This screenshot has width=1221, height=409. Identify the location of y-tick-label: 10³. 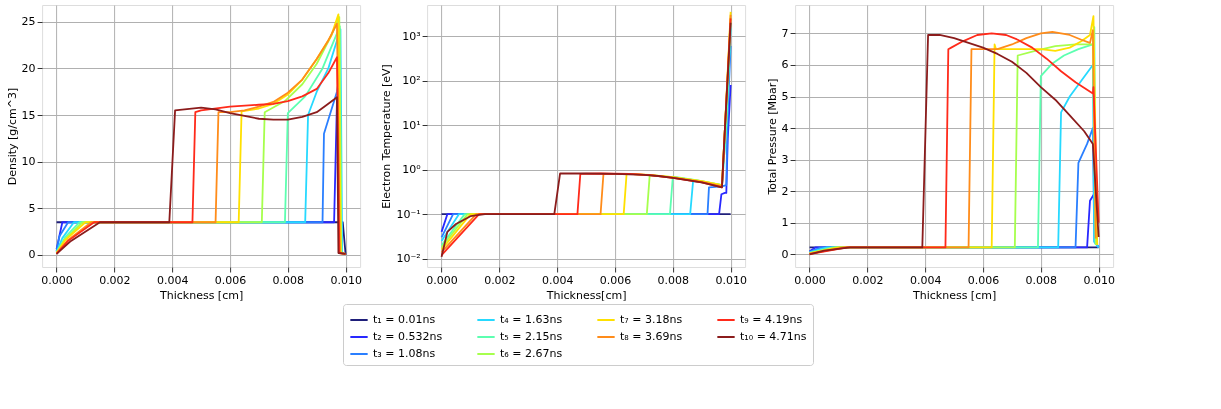
(411, 36).